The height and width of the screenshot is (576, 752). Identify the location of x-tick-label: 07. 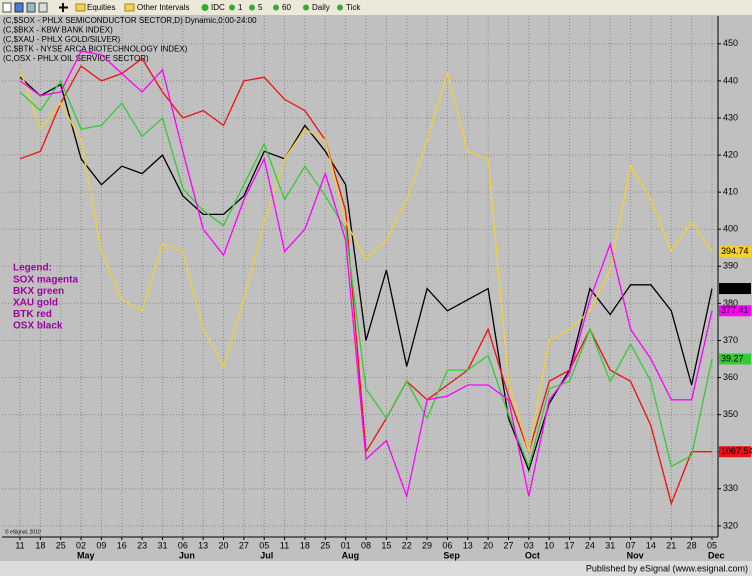
(631, 545).